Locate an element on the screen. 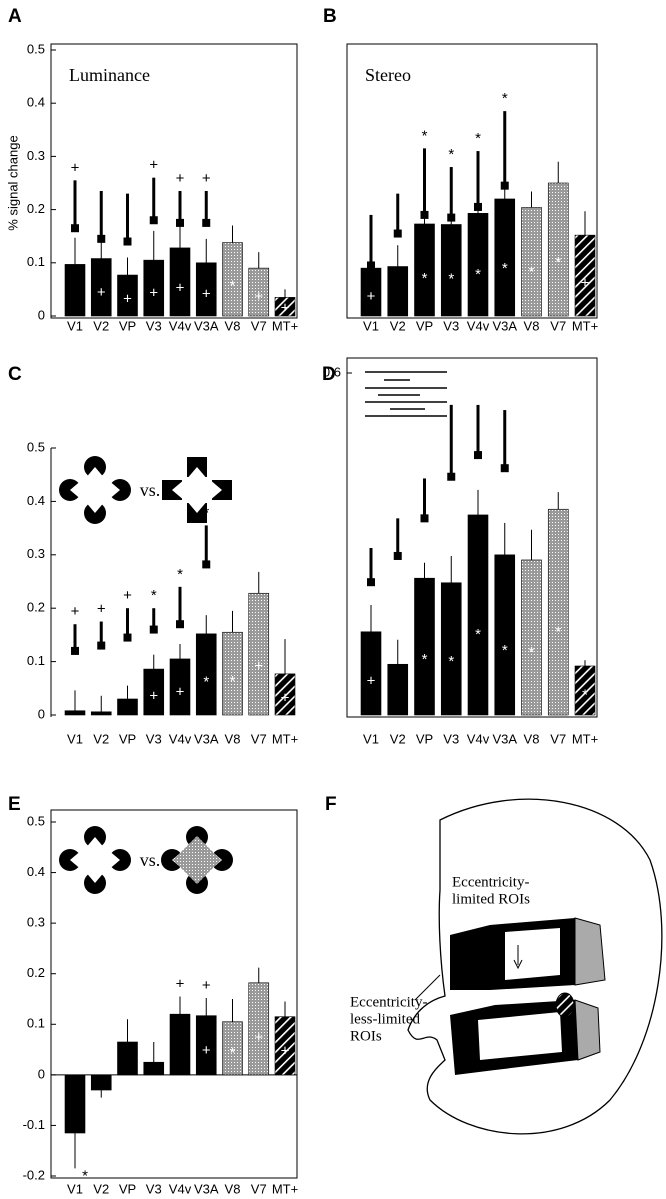  panel-label: C is located at coordinates (15, 374).